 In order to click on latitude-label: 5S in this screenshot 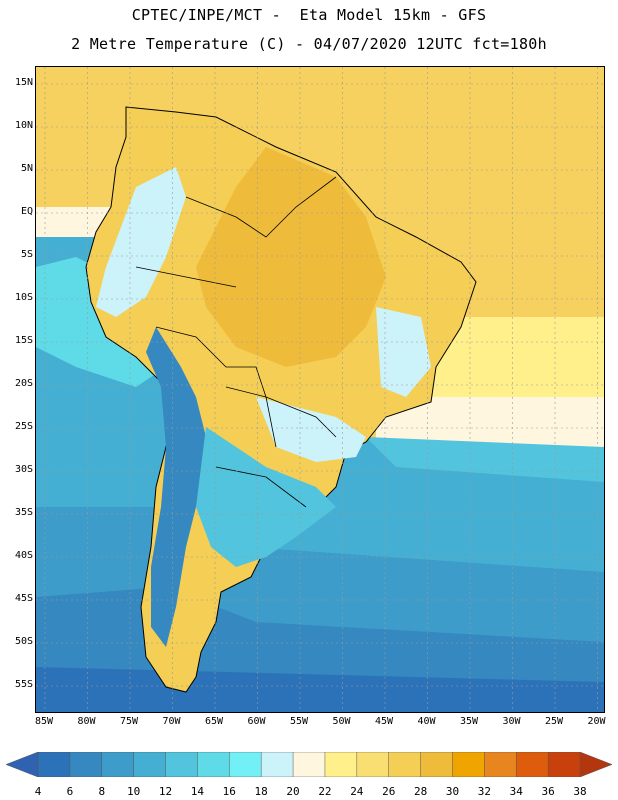, I will do `click(26, 254)`.